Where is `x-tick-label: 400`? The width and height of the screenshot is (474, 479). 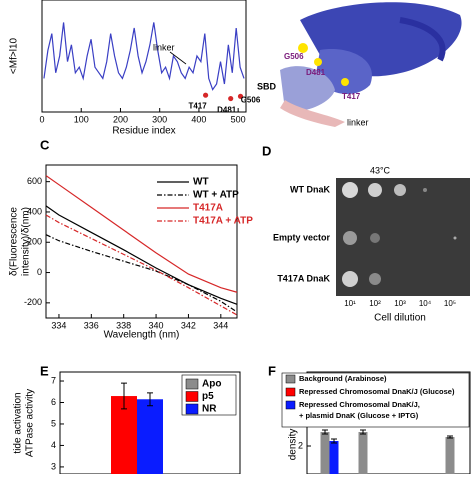 x-tick-label: 400 is located at coordinates (198, 119).